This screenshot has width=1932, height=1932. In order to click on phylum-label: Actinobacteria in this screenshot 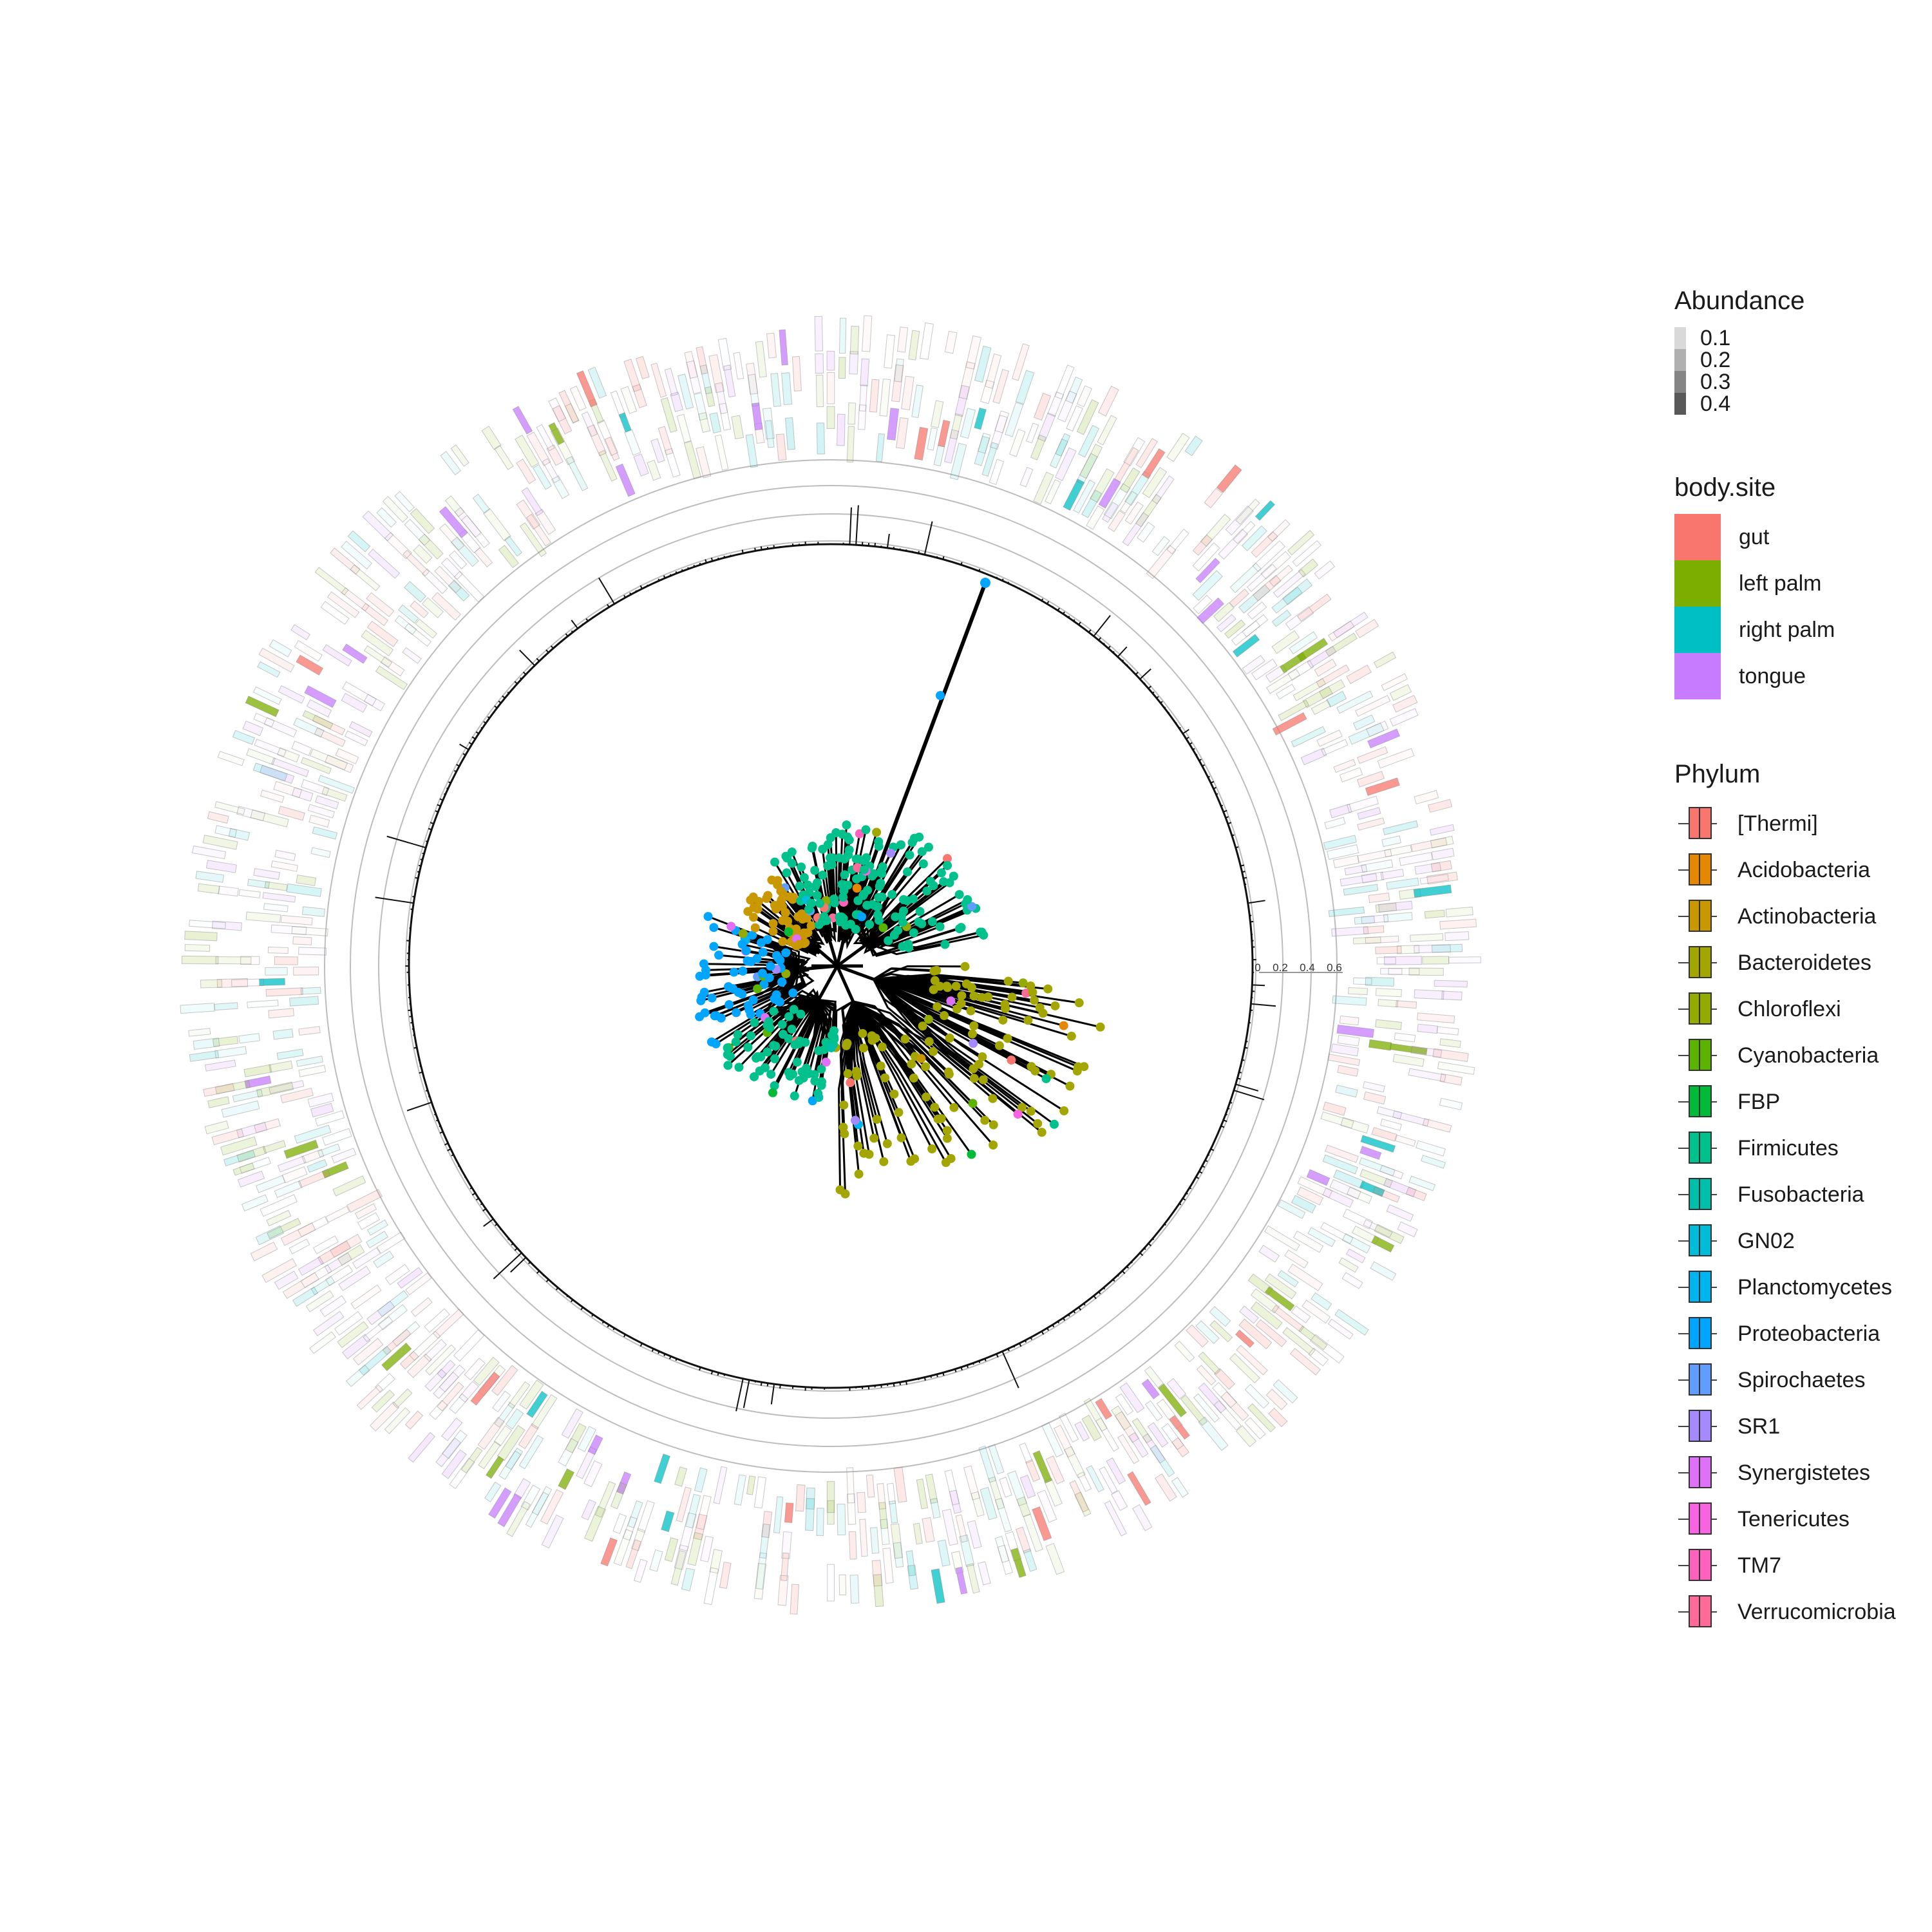, I will do `click(1807, 916)`.